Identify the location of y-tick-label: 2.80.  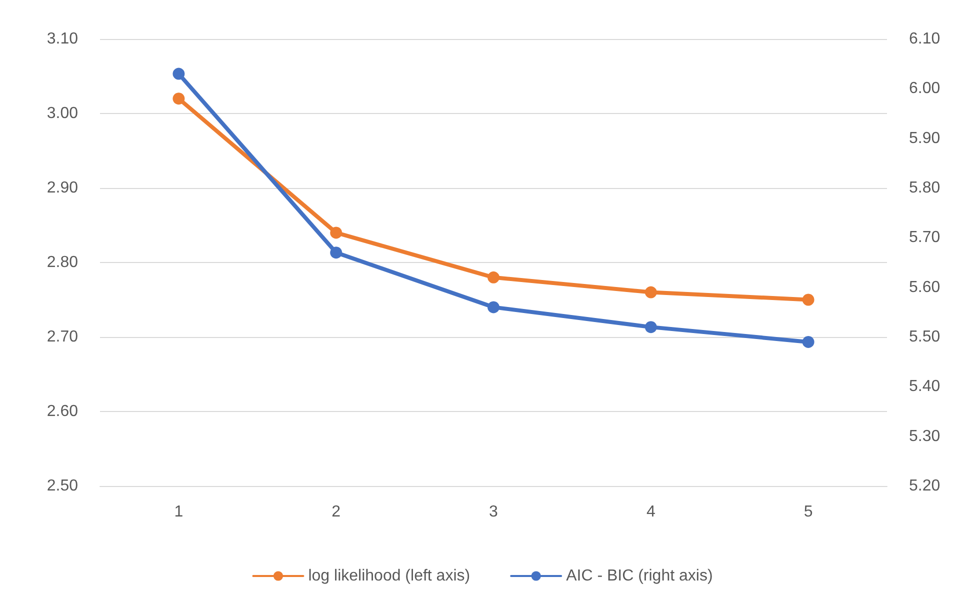
(62, 262).